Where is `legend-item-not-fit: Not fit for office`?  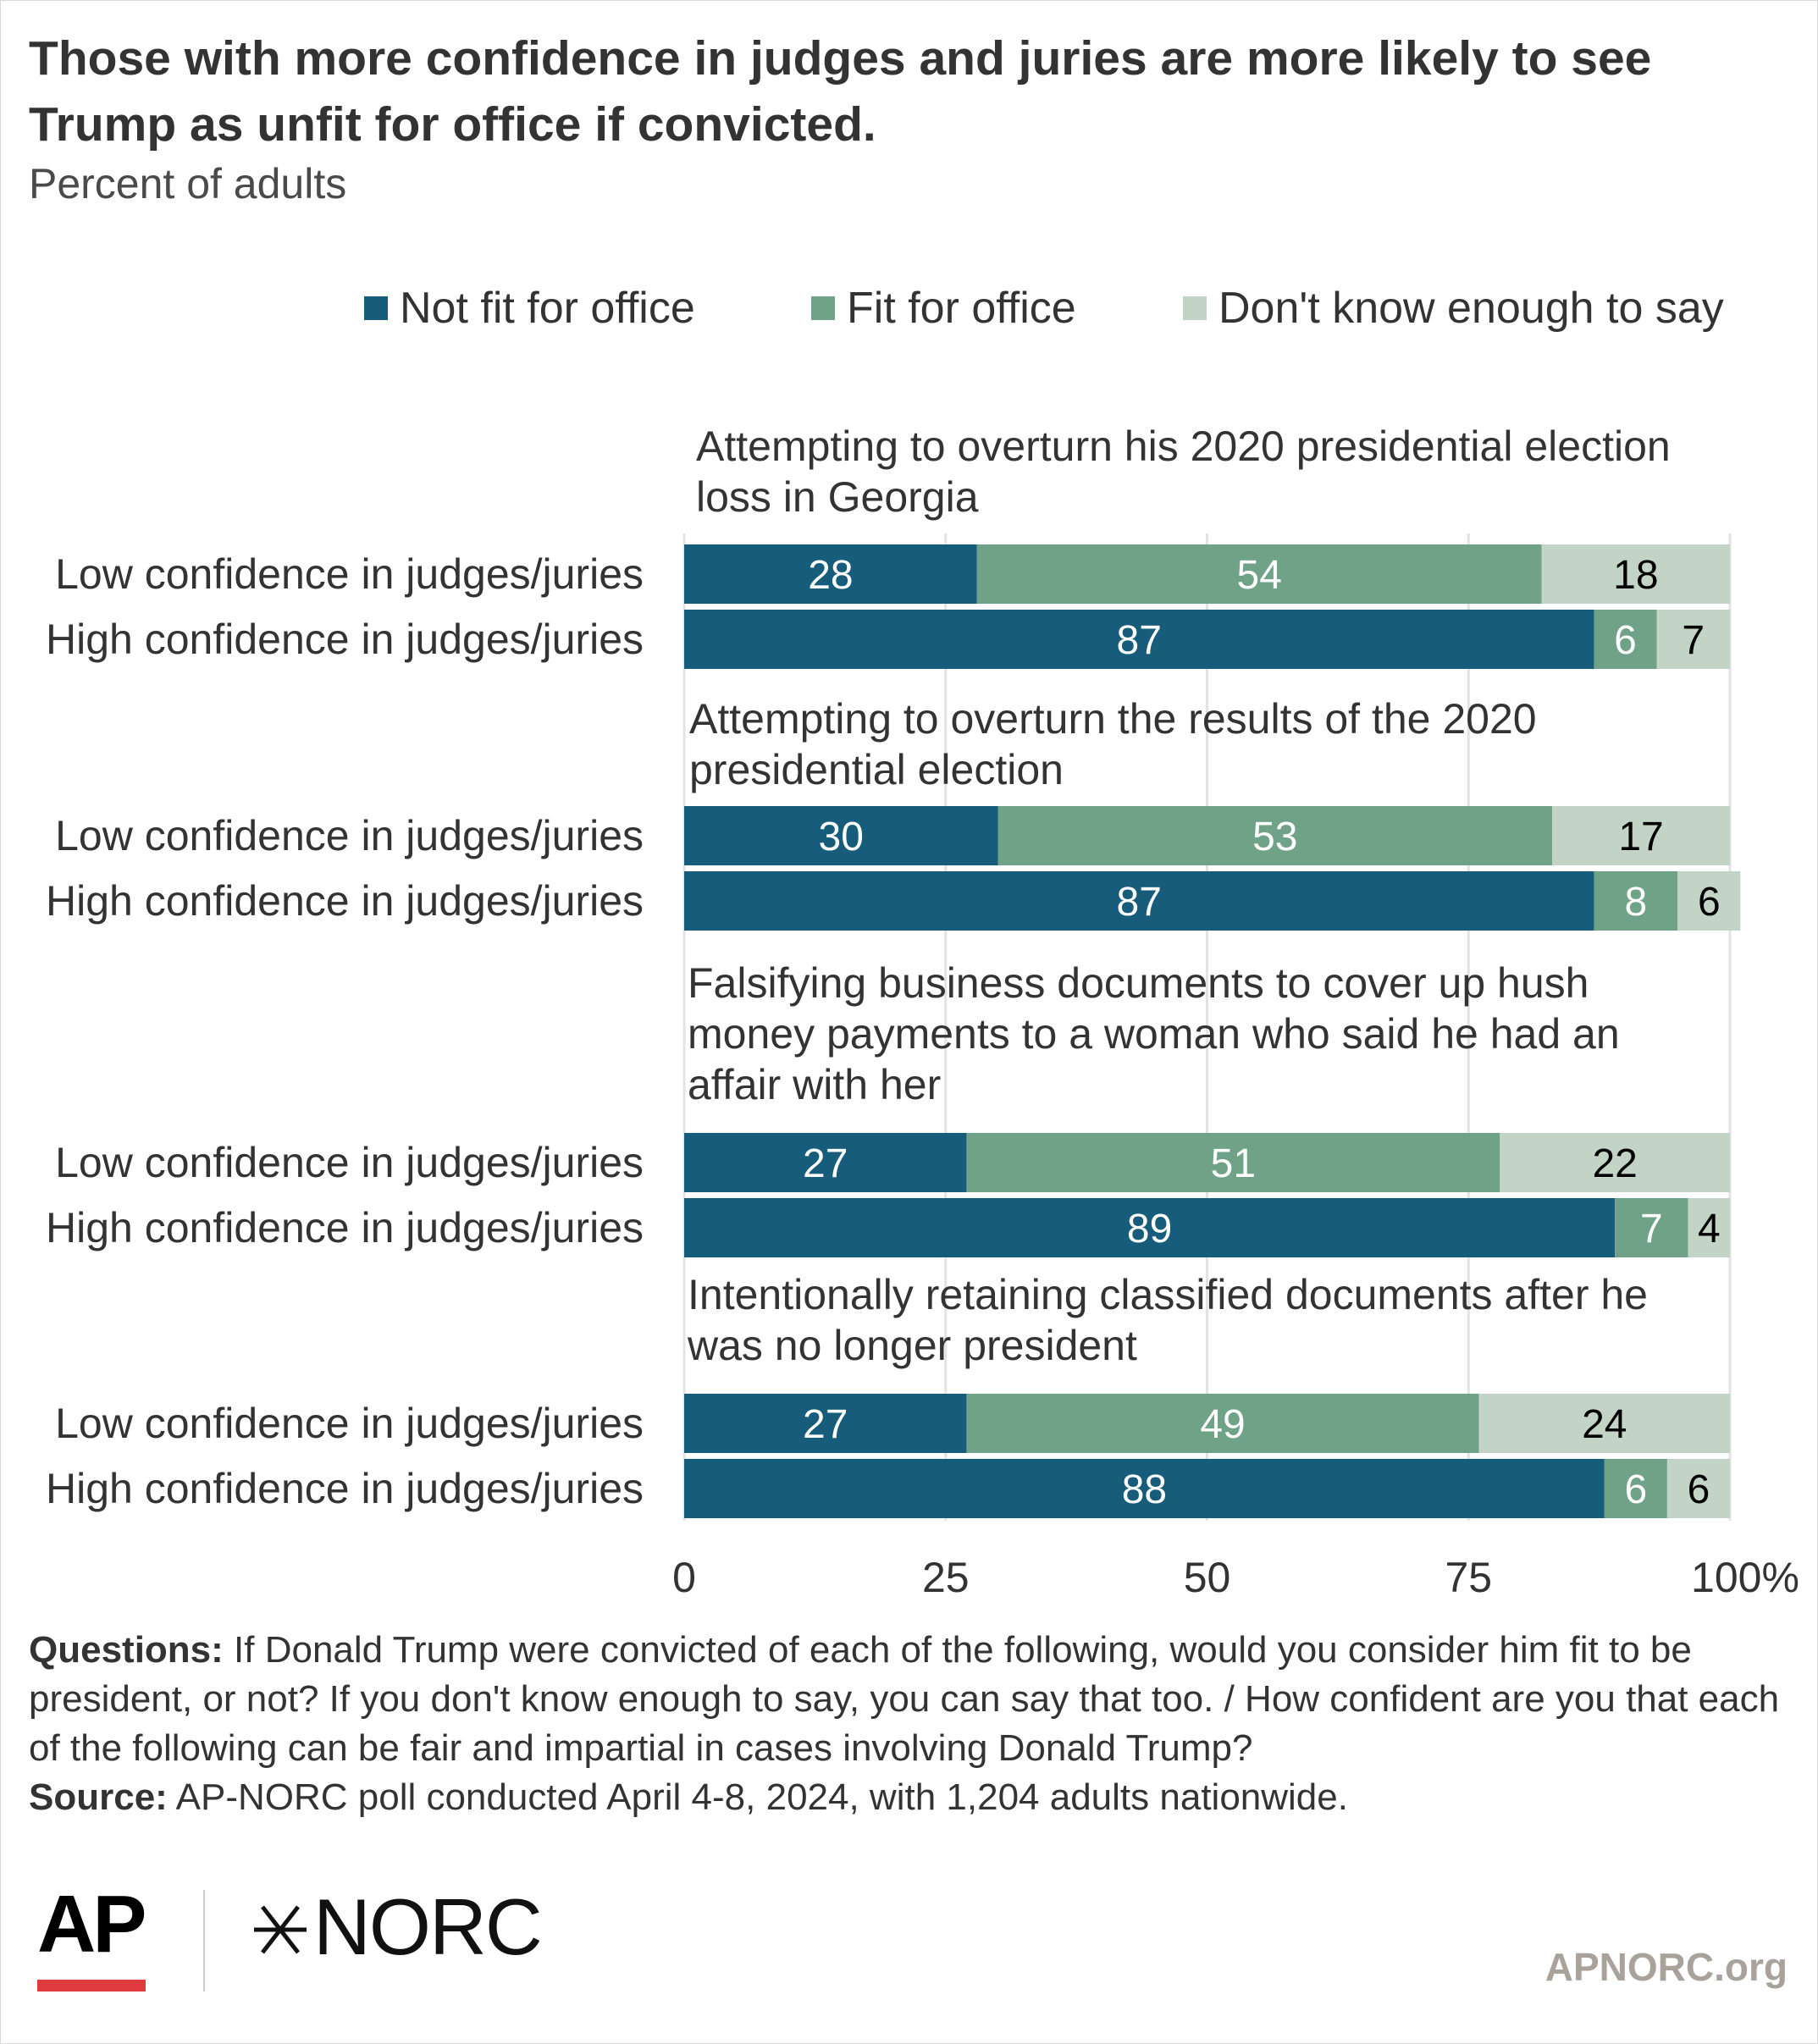 legend-item-not-fit: Not fit for office is located at coordinates (529, 308).